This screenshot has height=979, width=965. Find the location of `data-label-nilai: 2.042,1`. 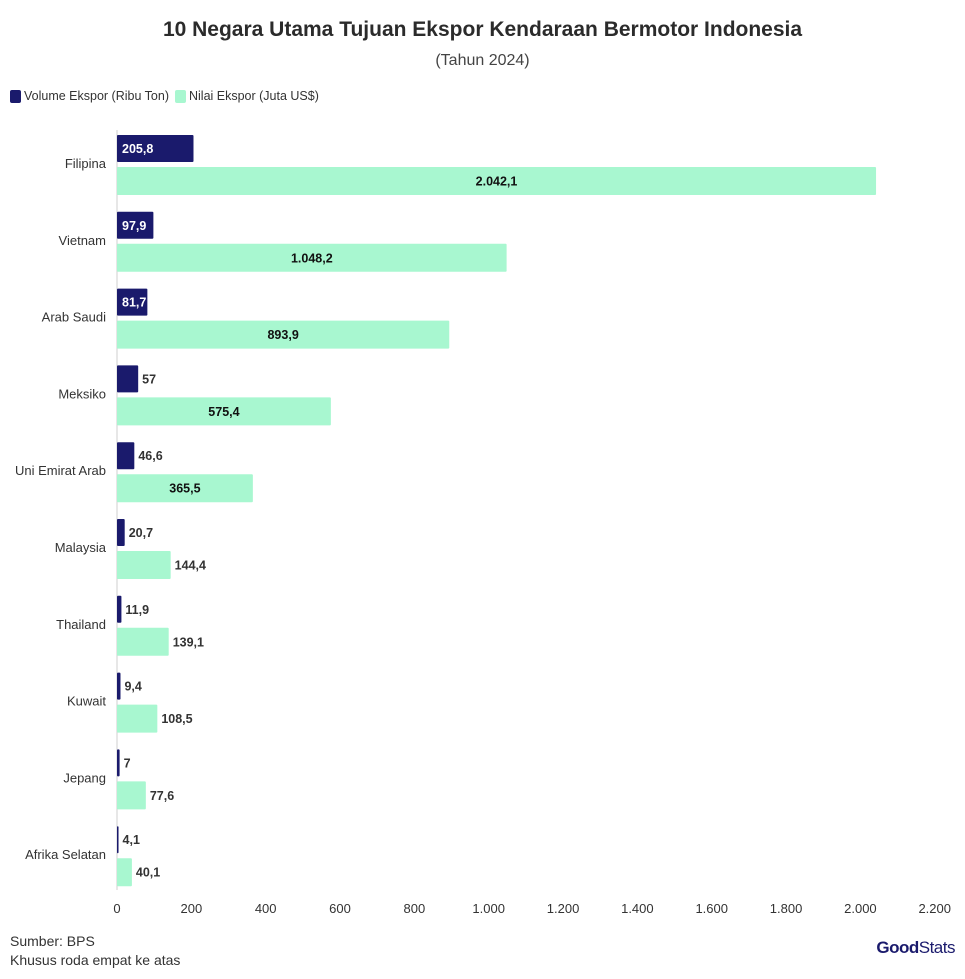

data-label-nilai: 2.042,1 is located at coordinates (497, 182).